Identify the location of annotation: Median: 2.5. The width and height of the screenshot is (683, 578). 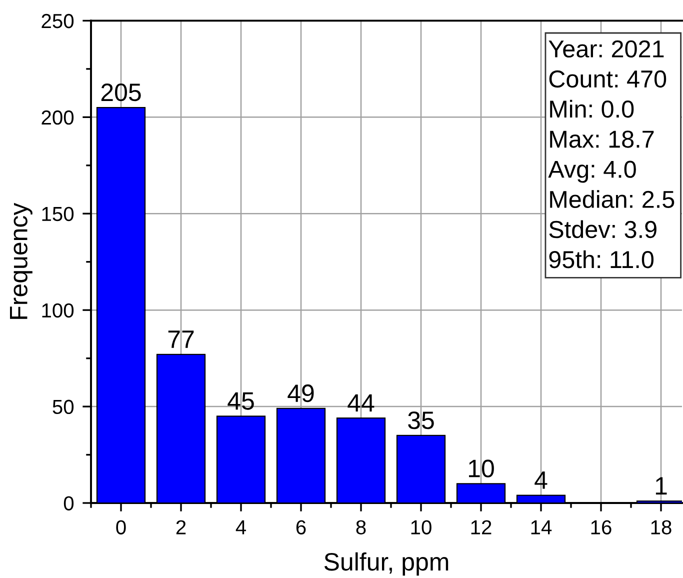
(612, 199).